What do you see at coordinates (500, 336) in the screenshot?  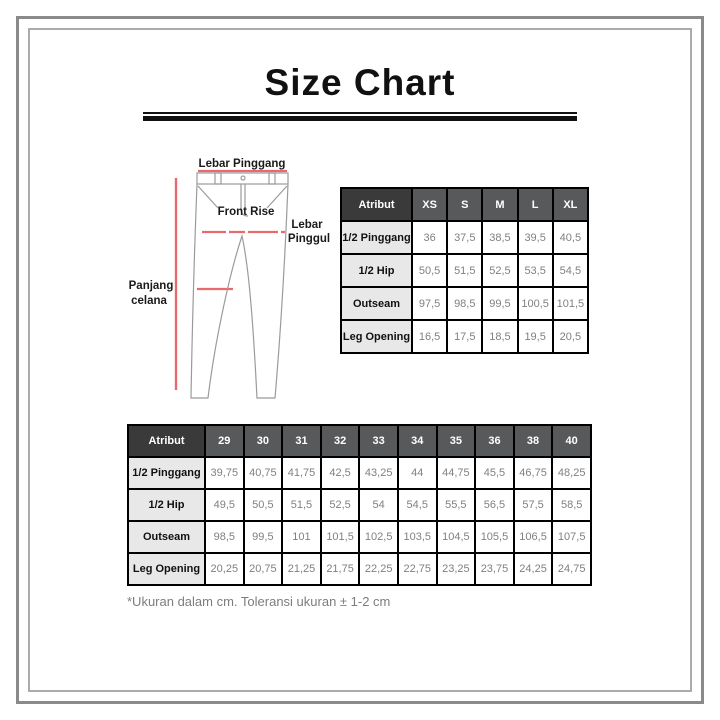 I see `cell-value: 18,5` at bounding box center [500, 336].